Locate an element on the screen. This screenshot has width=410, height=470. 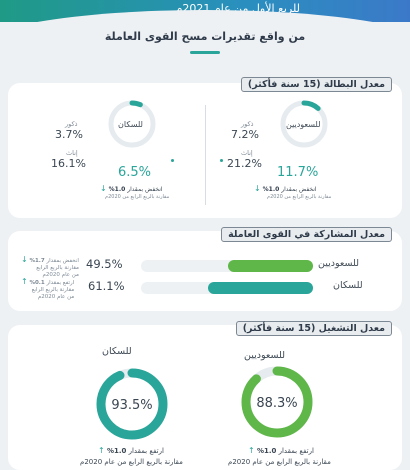
saudis-female-value: 21.2% is located at coordinates (244, 163).